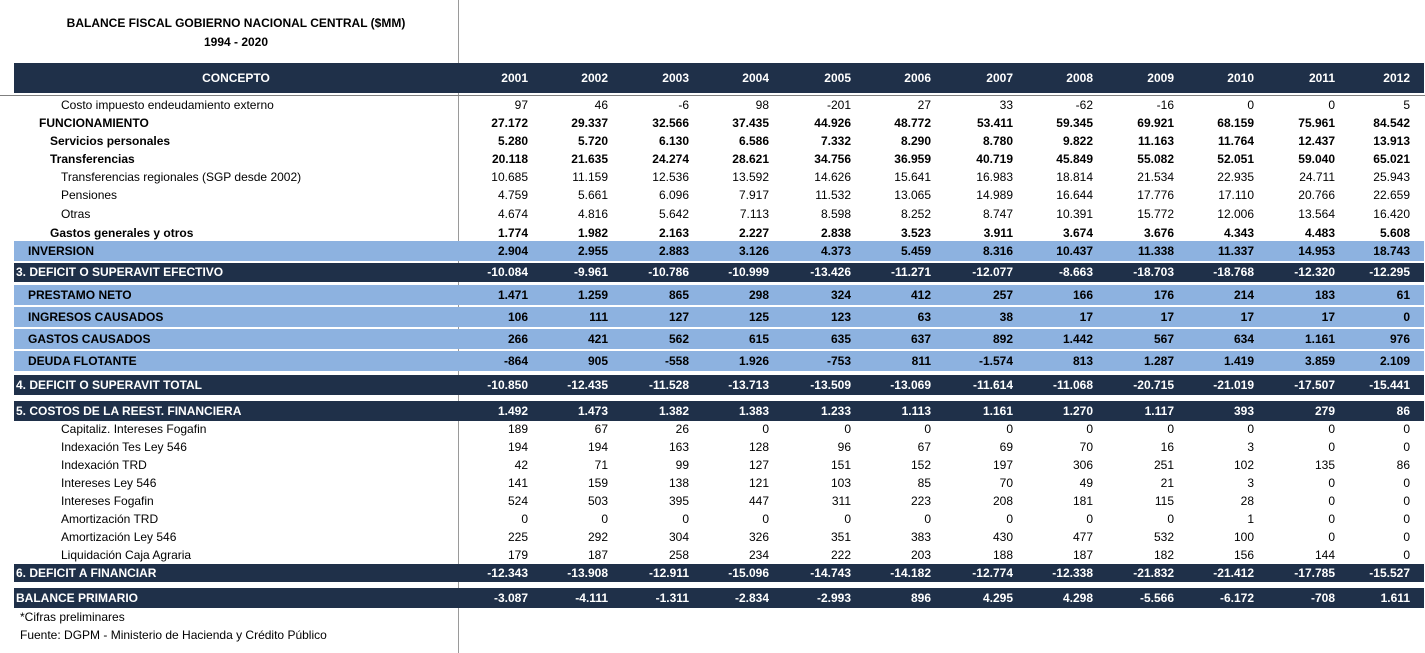 This screenshot has height=653, width=1425. Describe the element at coordinates (912, 195) in the screenshot. I see `cell-2006: 13.065` at that location.